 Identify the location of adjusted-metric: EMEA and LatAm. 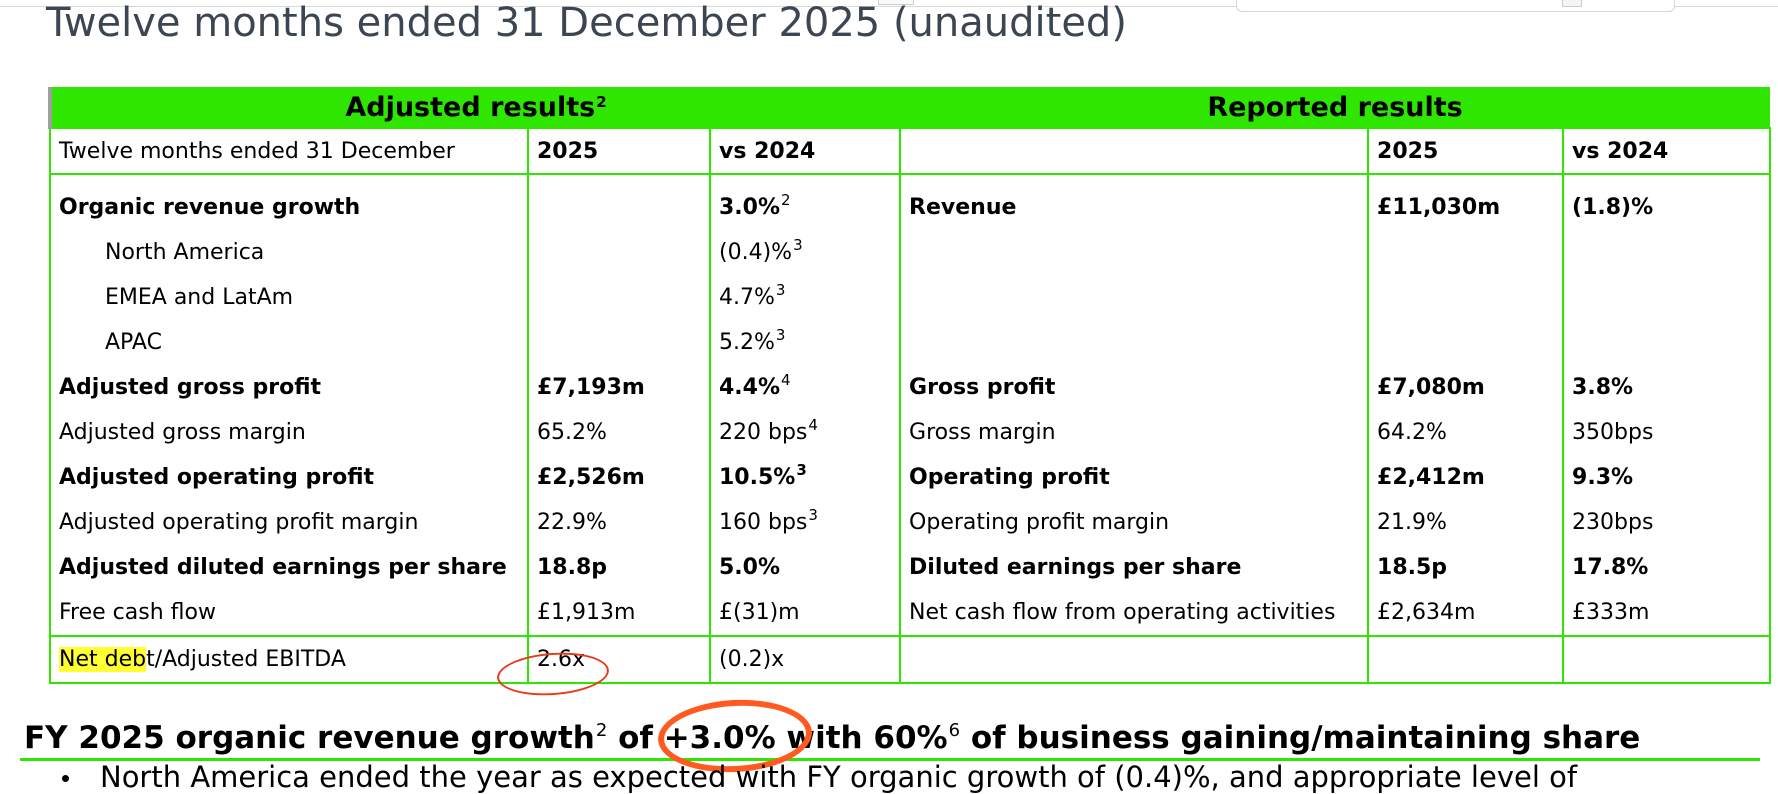
(289, 297).